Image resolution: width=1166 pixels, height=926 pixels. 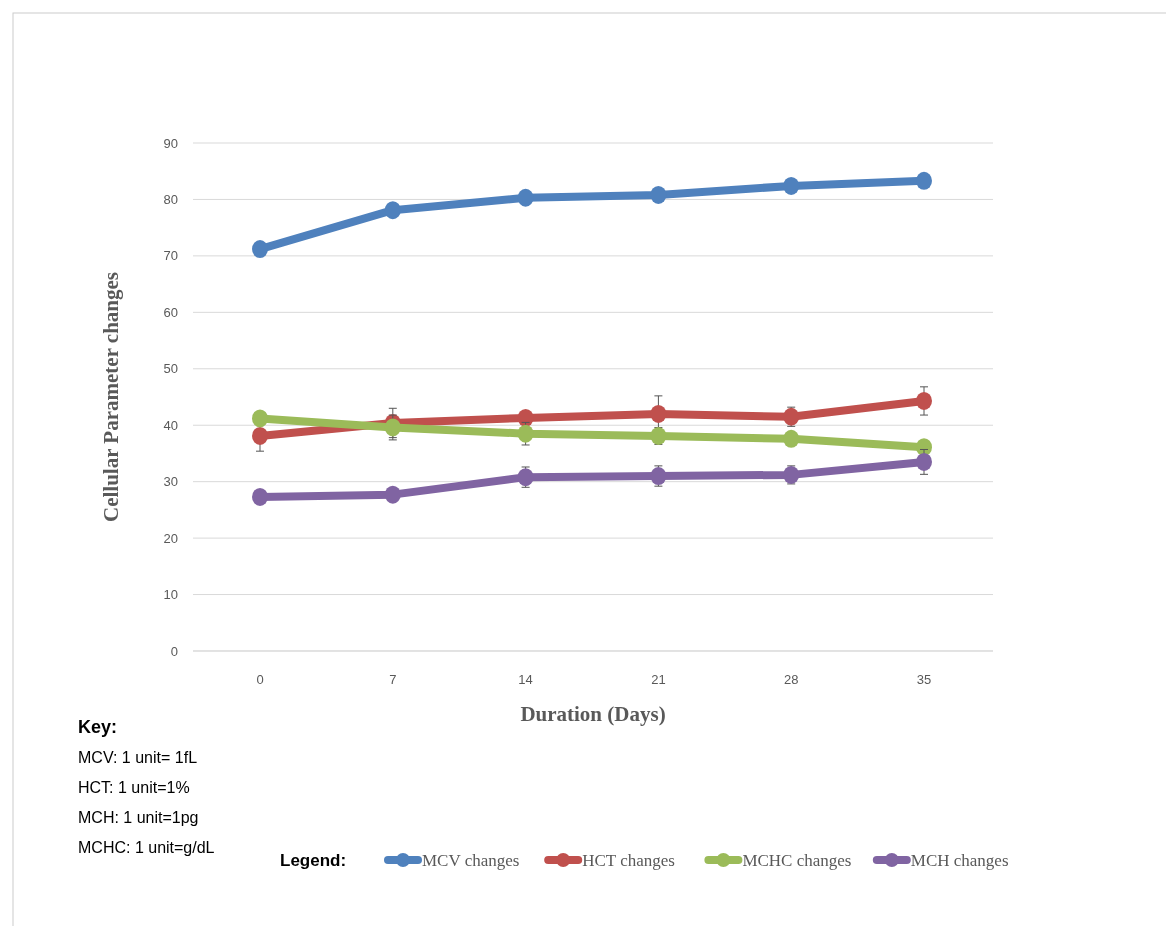 I want to click on x-axis-title: Duration (Days), so click(x=593, y=714).